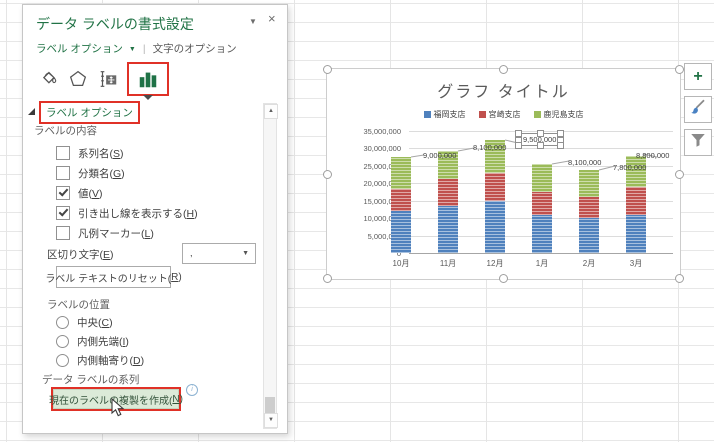  Describe the element at coordinates (272, 18) in the screenshot. I see `close-icon: ×` at that location.